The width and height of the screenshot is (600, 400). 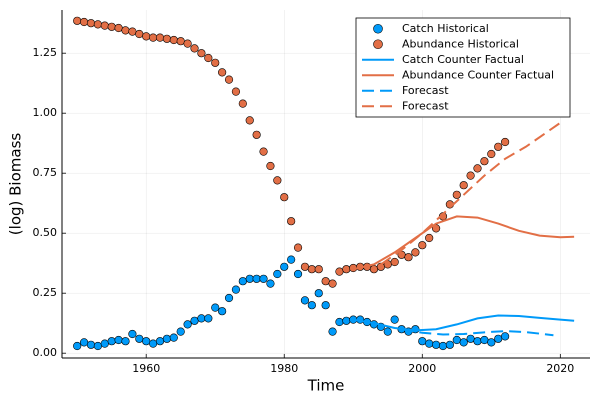 What do you see at coordinates (45, 232) in the screenshot?
I see `y-tick-label: 0.50` at bounding box center [45, 232].